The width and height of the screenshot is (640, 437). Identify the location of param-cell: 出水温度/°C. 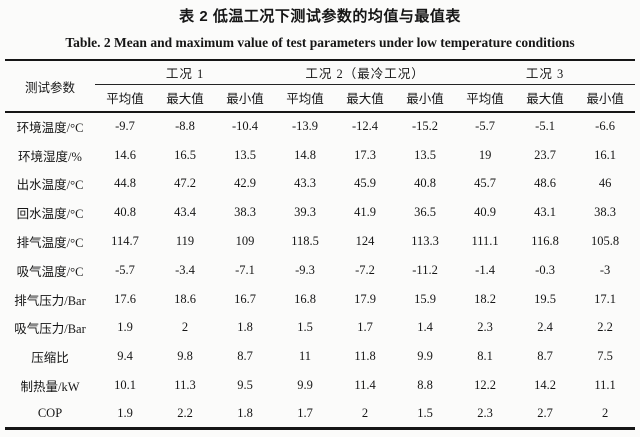
(50, 185).